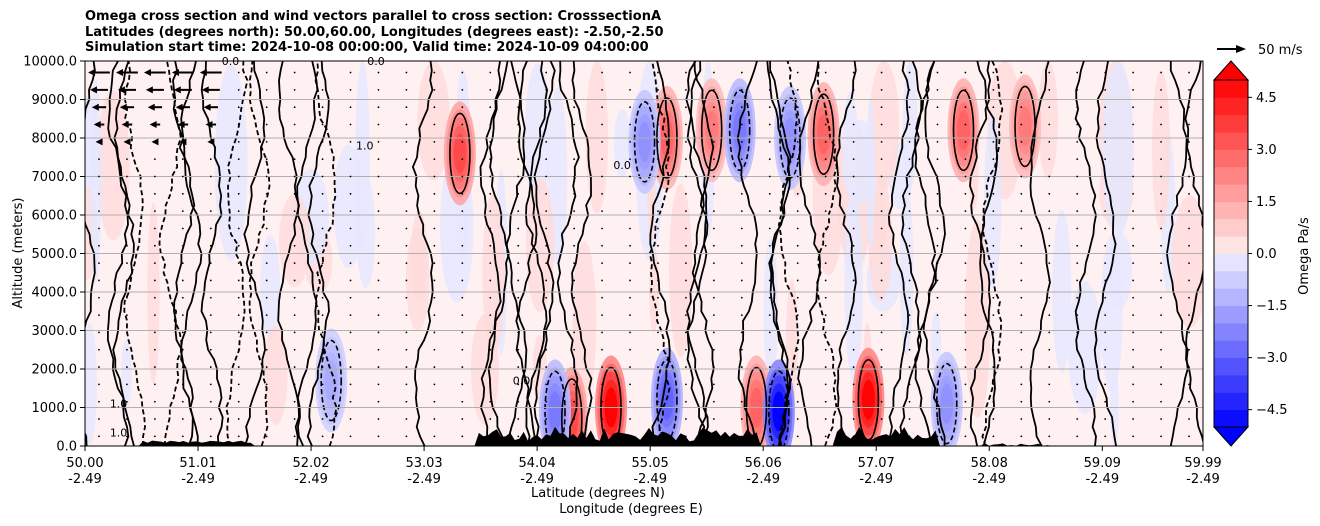 This screenshot has height=526, width=1320. Describe the element at coordinates (644, 141) in the screenshot. I see `omega-negative-cell` at that location.